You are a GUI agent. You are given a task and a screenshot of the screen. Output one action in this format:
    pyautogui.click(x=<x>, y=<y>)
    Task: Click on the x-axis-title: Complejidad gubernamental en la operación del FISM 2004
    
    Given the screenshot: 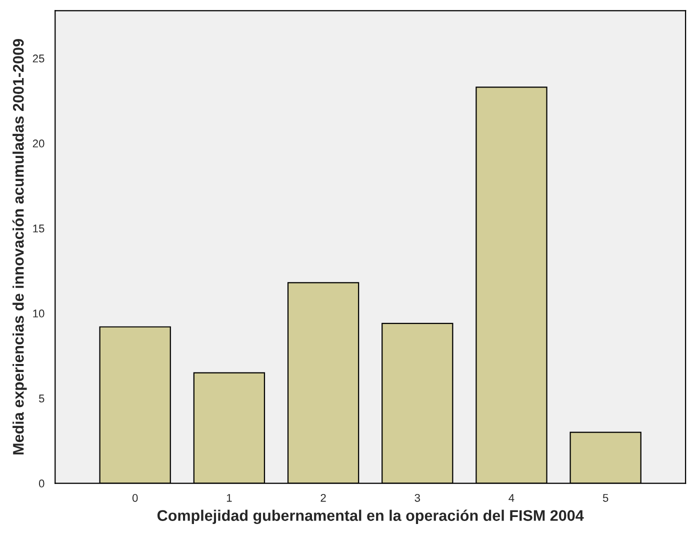 What is the action you would take?
    pyautogui.click(x=370, y=517)
    